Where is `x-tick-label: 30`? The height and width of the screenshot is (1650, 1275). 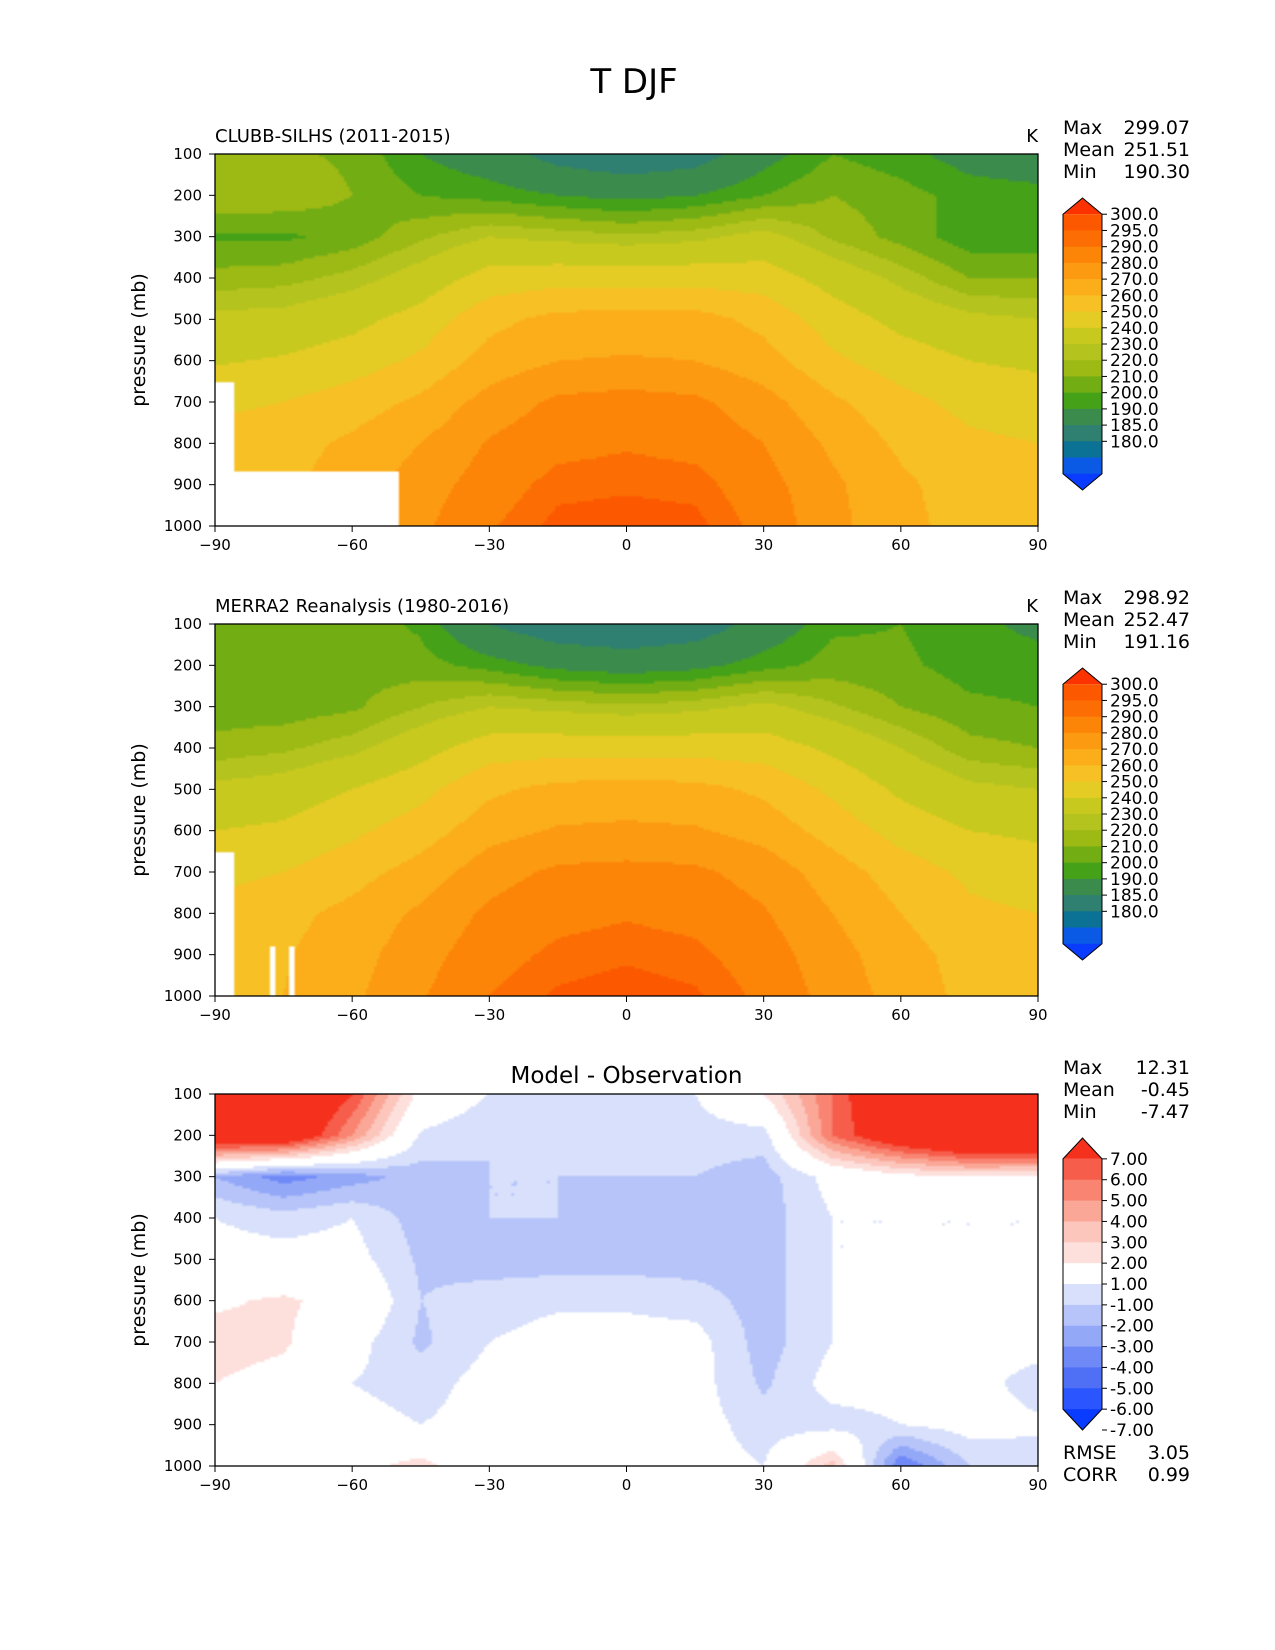 x-tick-label: 30 is located at coordinates (763, 545).